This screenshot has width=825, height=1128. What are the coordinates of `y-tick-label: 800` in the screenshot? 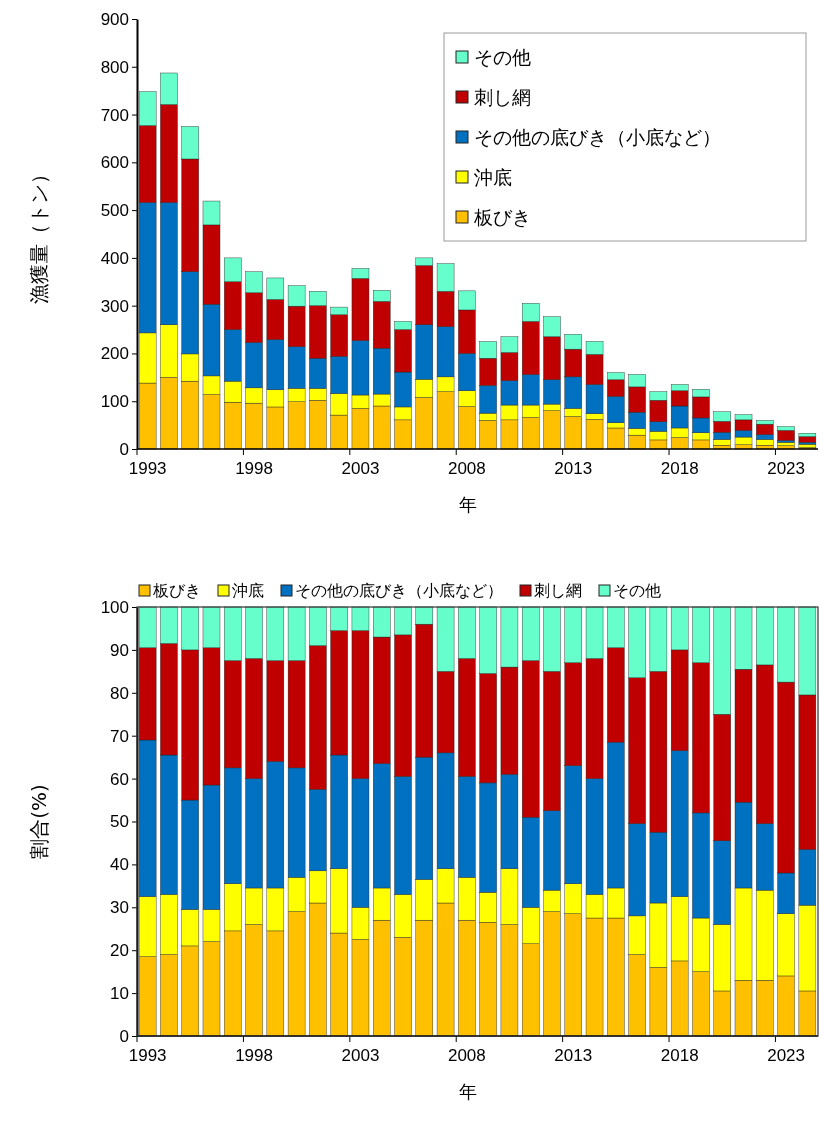 It's located at (114, 67).